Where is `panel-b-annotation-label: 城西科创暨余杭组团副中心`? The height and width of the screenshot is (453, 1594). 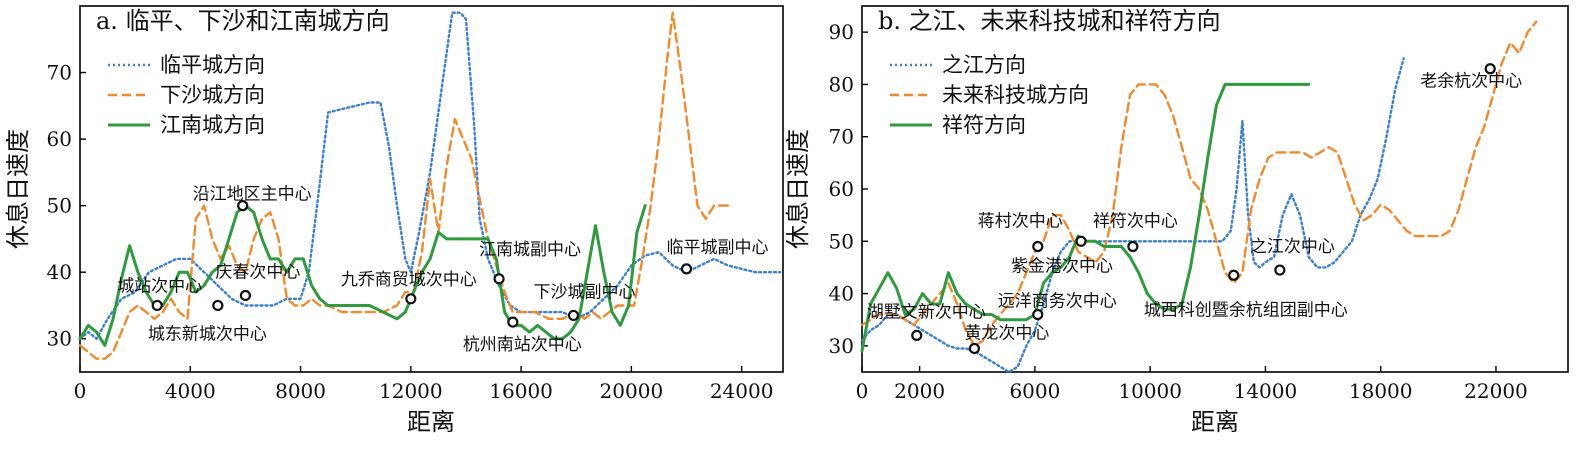 panel-b-annotation-label: 城西科创暨余杭组团副中心 is located at coordinates (1246, 310).